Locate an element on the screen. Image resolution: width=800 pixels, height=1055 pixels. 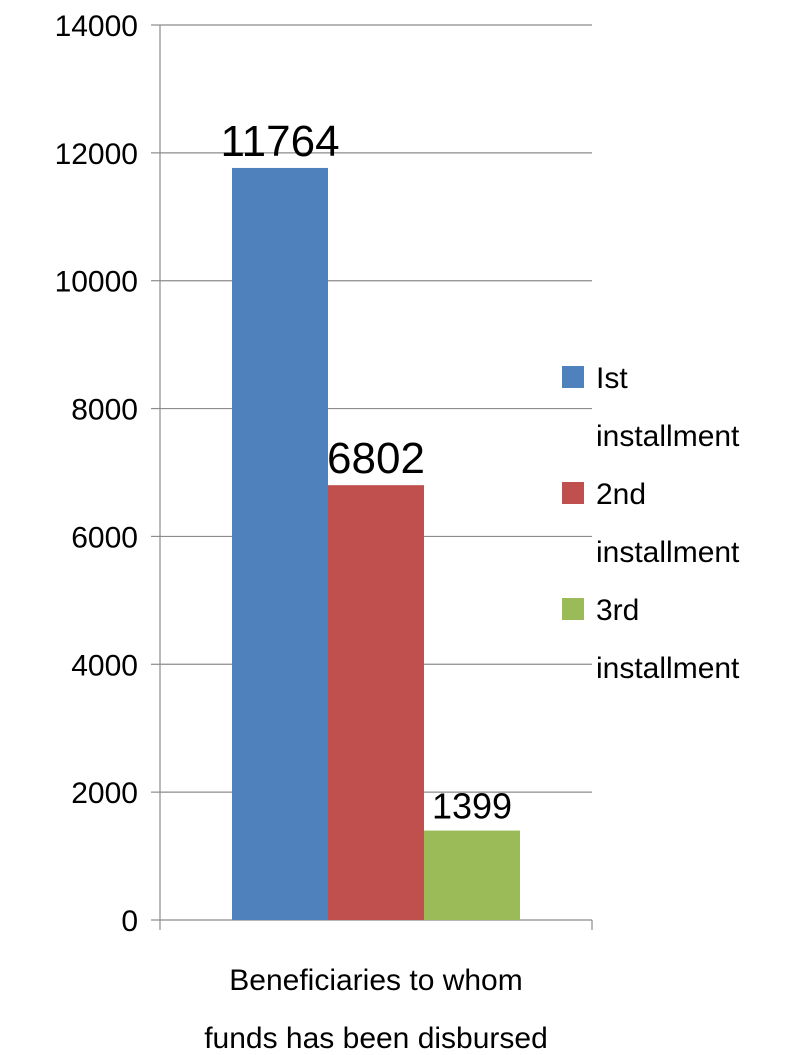
x-category-label: funds has been disbursed is located at coordinates (376, 1038).